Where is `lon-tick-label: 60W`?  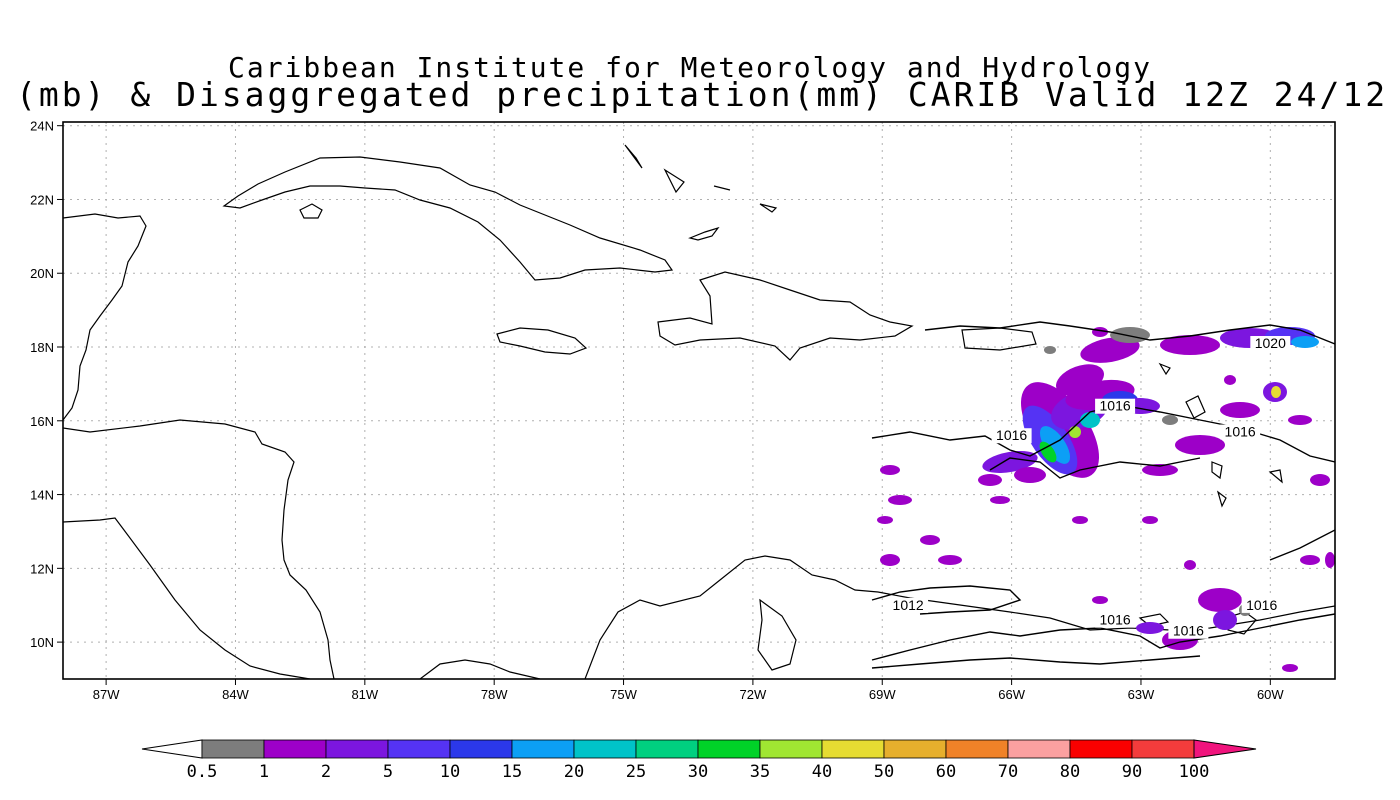 lon-tick-label: 60W is located at coordinates (1270, 694).